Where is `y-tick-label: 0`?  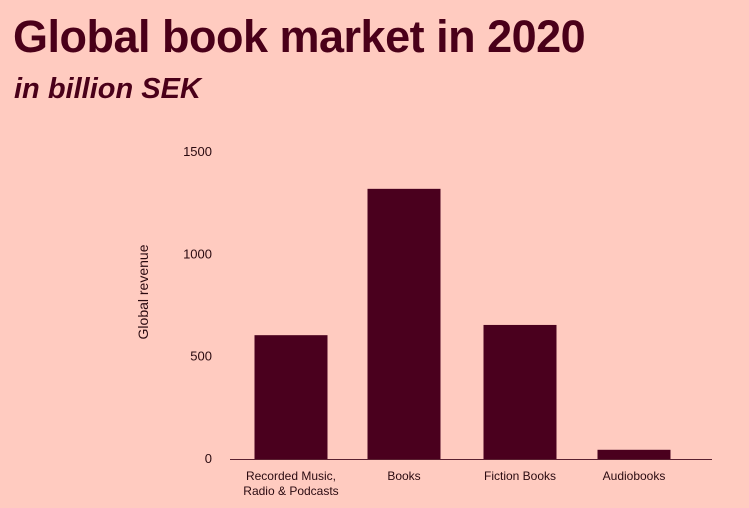
y-tick-label: 0 is located at coordinates (208, 458).